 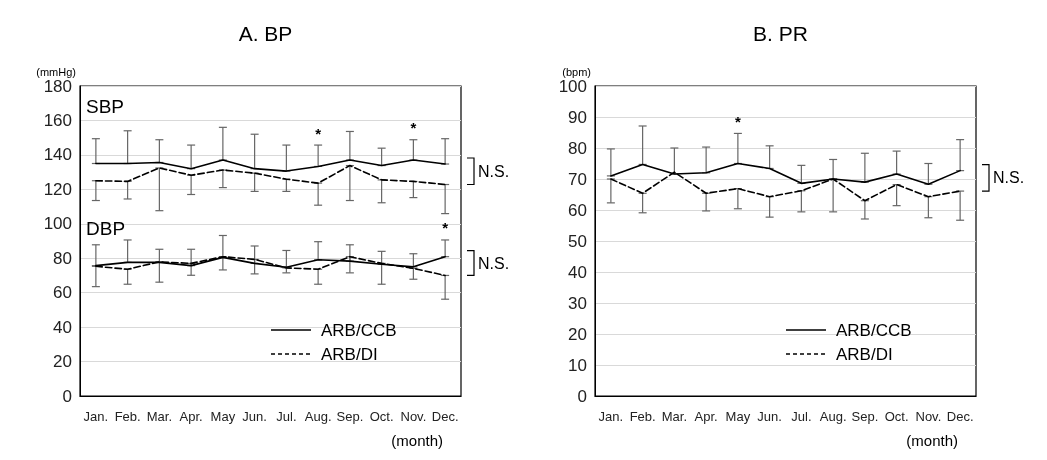 I want to click on y-axis-title: (bpm), so click(x=576, y=72).